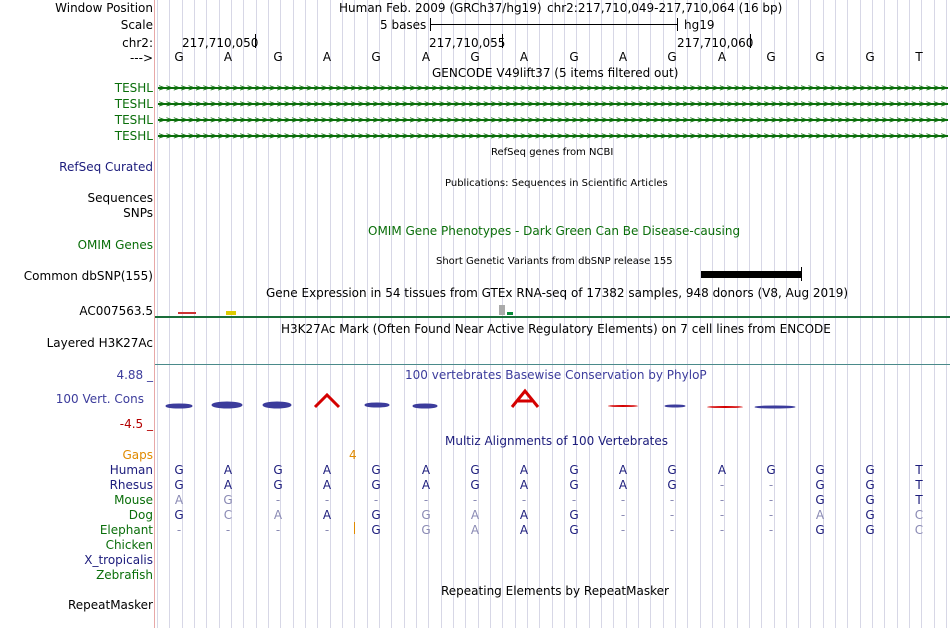  What do you see at coordinates (136, 25) in the screenshot?
I see `scale-label: Scale` at bounding box center [136, 25].